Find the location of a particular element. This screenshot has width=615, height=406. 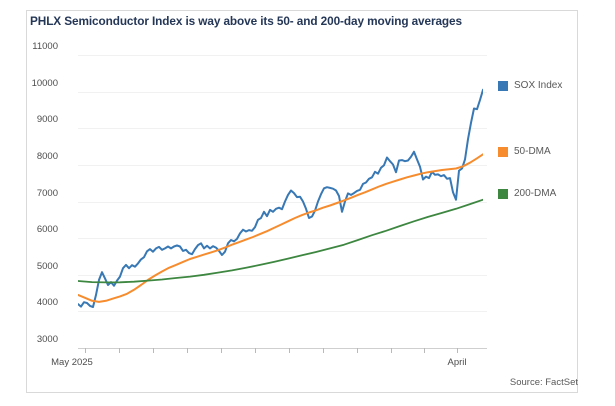

y-axis-tick-label: 10000 is located at coordinates (44, 83).